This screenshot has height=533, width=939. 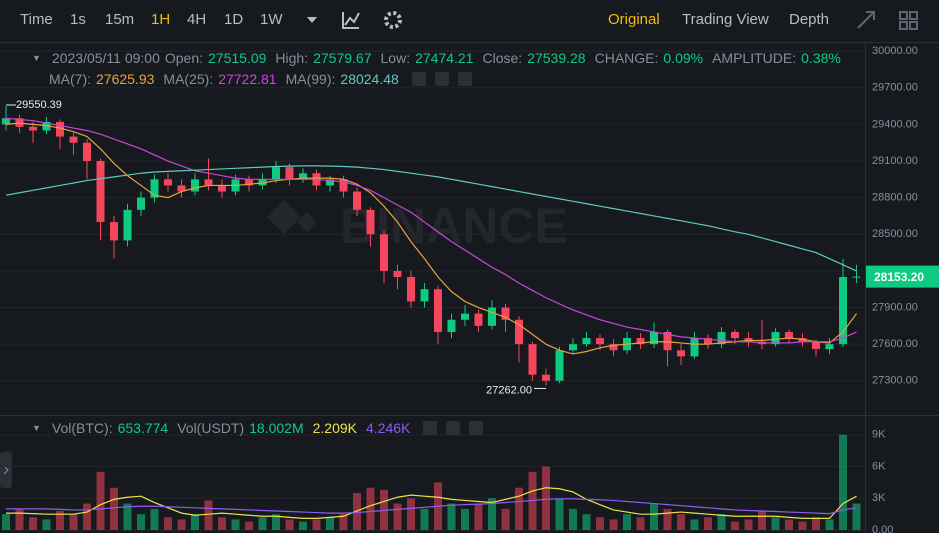 What do you see at coordinates (634, 19) in the screenshot?
I see `tab-view: Original` at bounding box center [634, 19].